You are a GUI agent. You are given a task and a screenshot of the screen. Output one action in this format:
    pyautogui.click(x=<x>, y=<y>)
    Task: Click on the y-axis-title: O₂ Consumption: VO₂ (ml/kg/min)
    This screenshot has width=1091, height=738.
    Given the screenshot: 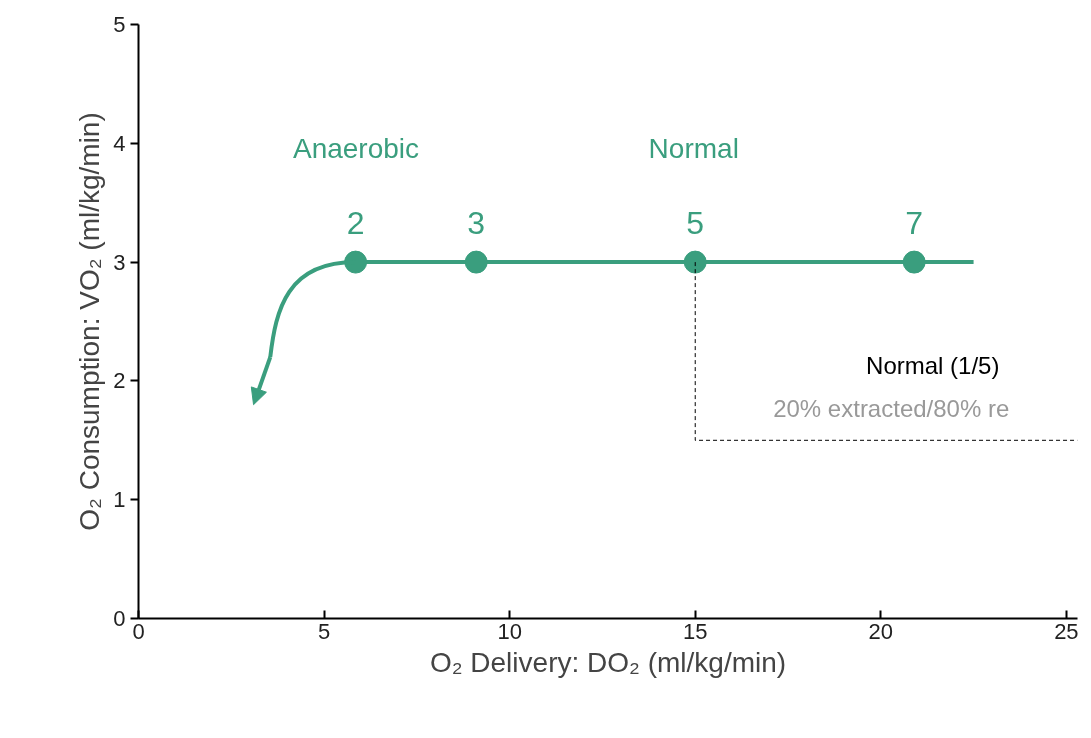 What is the action you would take?
    pyautogui.click(x=90, y=321)
    